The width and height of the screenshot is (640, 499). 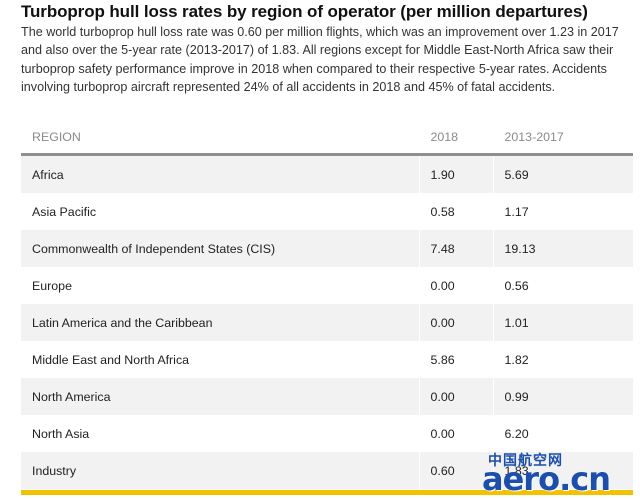 I want to click on table-row: Asia Pacific 0.58 1.17, so click(x=327, y=211).